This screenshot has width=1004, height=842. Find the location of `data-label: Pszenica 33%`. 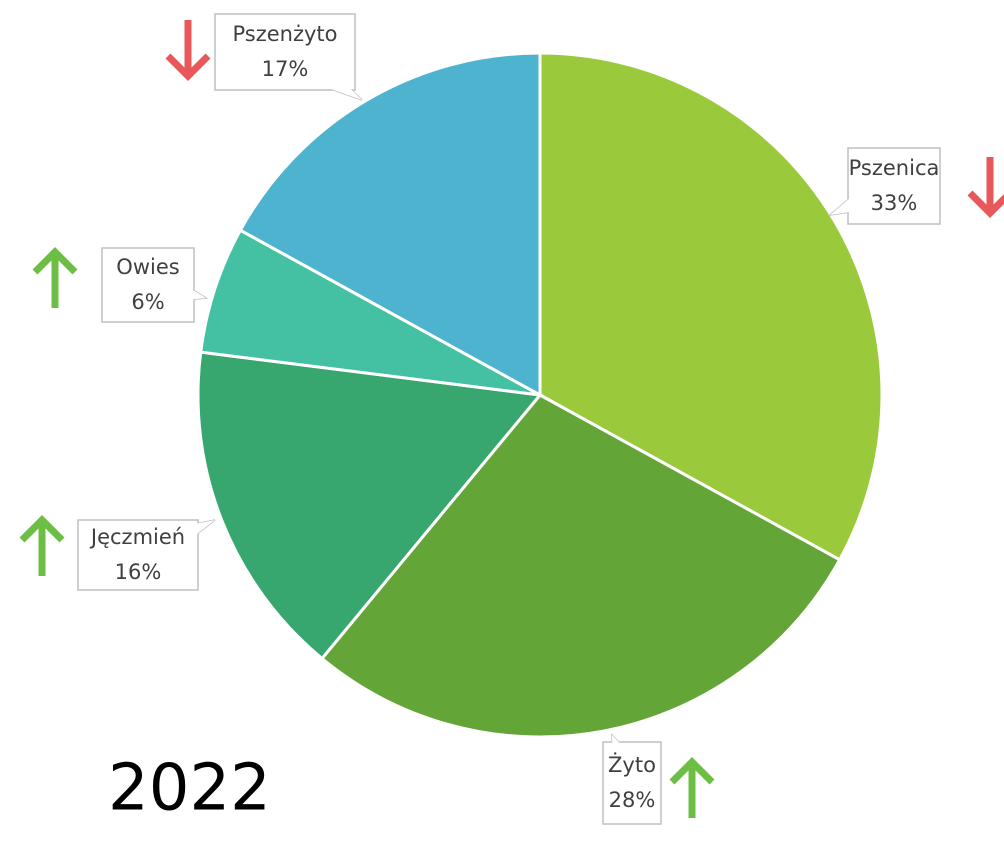

data-label: Pszenica 33% is located at coordinates (915, 186).